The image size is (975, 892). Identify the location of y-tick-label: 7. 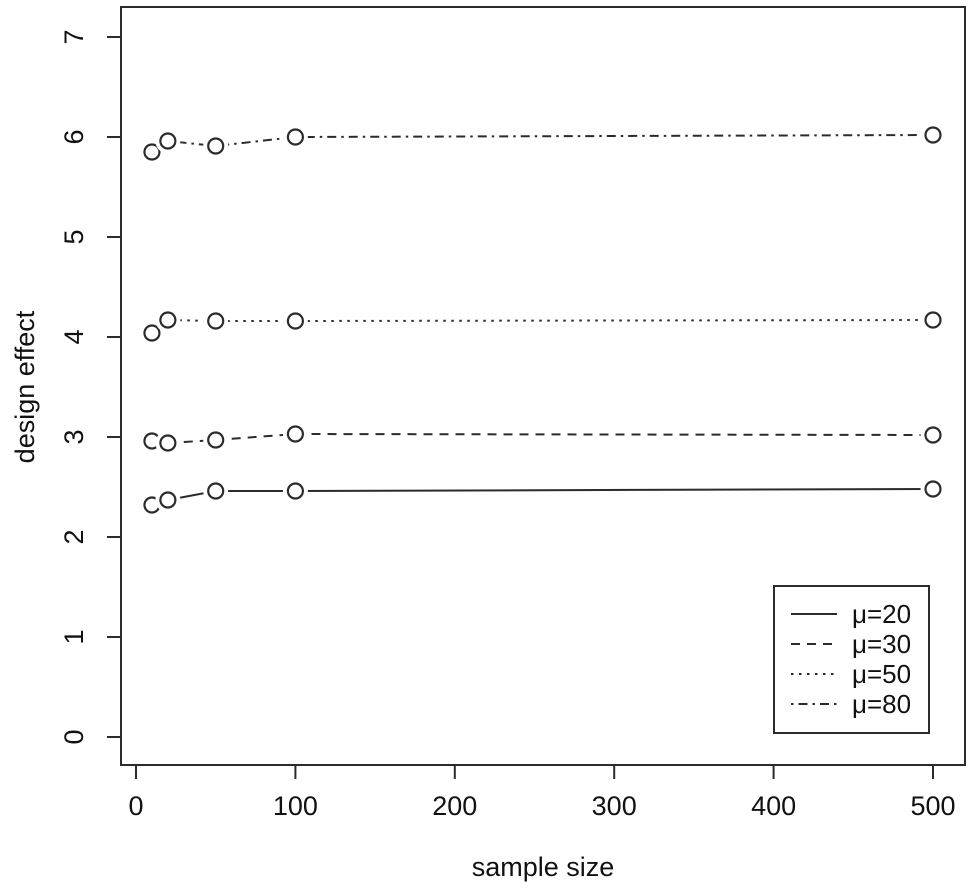
(74, 36).